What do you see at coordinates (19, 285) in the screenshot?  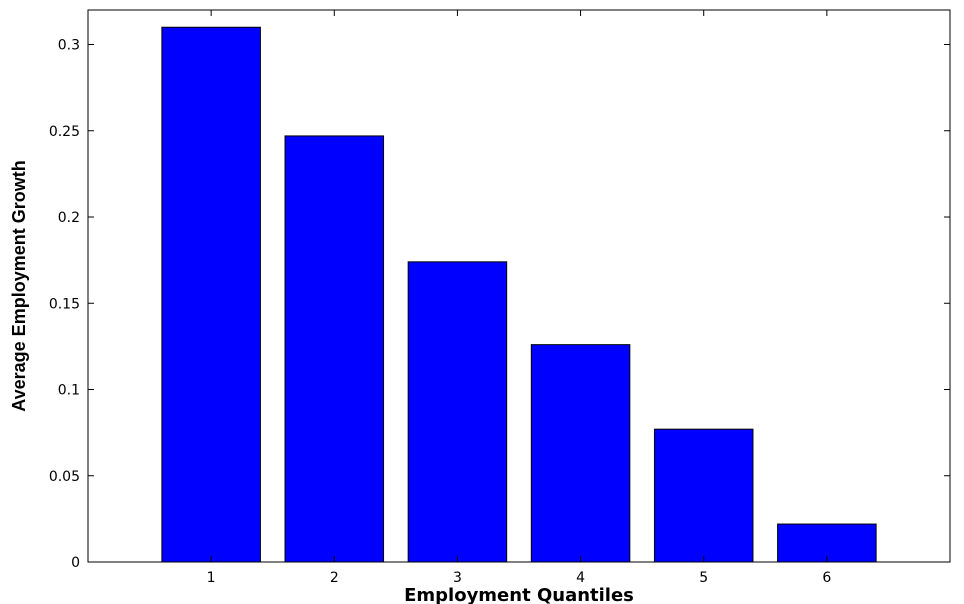 I see `y-axis-title: Average Employment Growth` at bounding box center [19, 285].